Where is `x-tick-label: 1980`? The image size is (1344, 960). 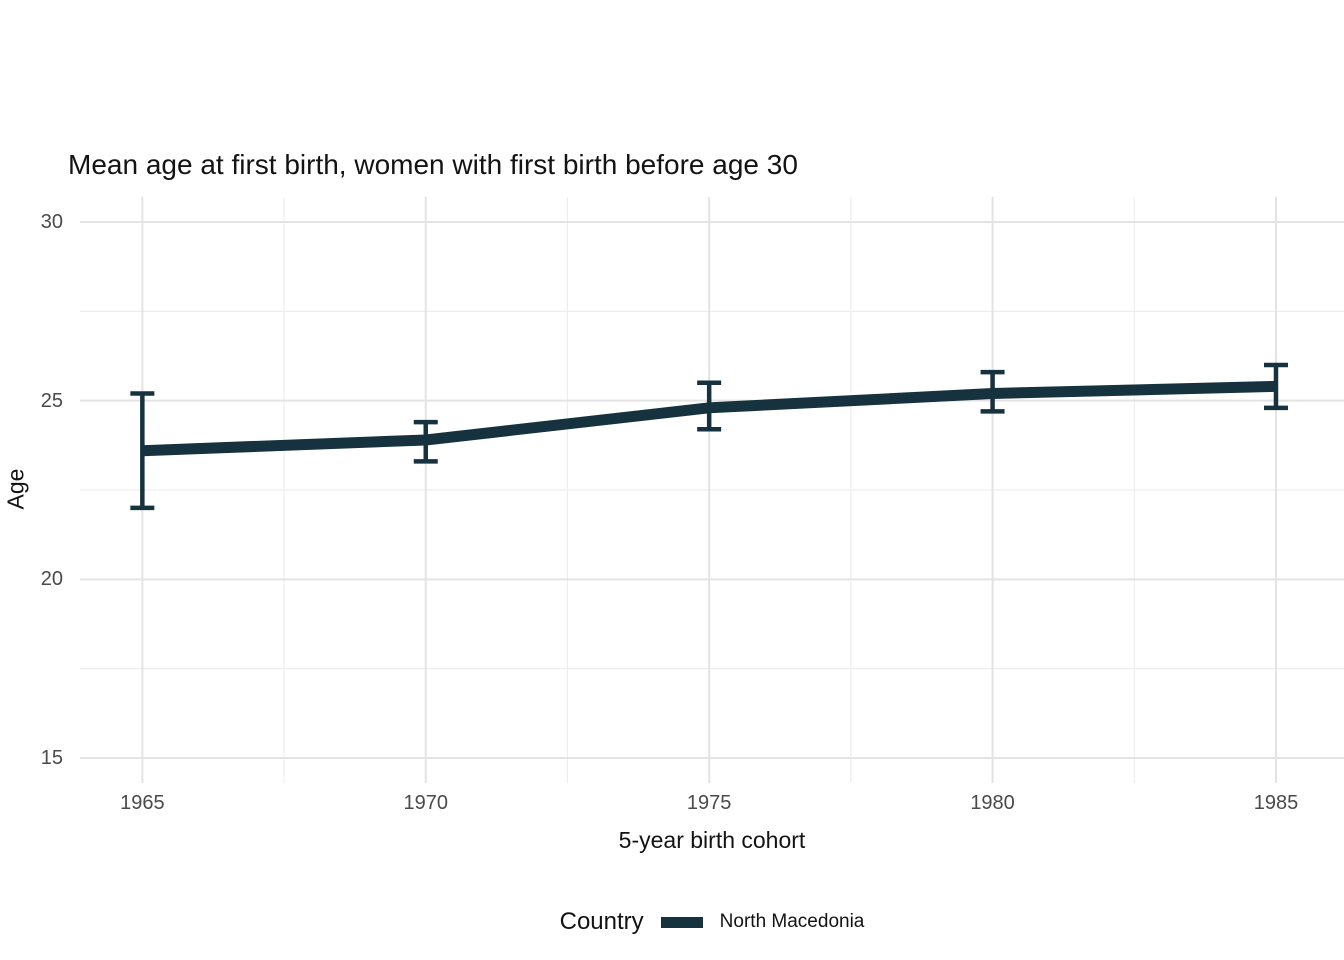 x-tick-label: 1980 is located at coordinates (992, 803).